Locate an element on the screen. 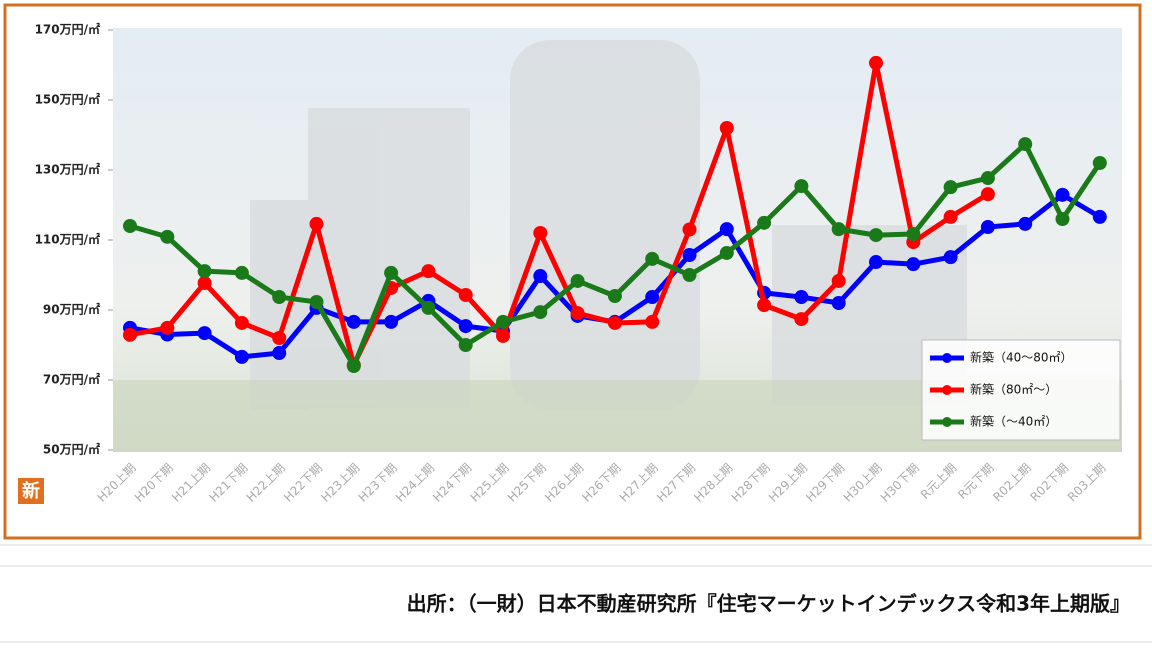 The image size is (1152, 652). y-tick-label: 70万円/㎡ is located at coordinates (71, 379).